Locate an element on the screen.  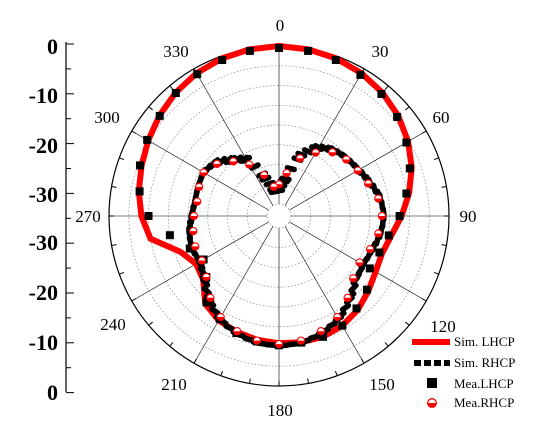
angle-label-30: 30 is located at coordinates (380, 51).